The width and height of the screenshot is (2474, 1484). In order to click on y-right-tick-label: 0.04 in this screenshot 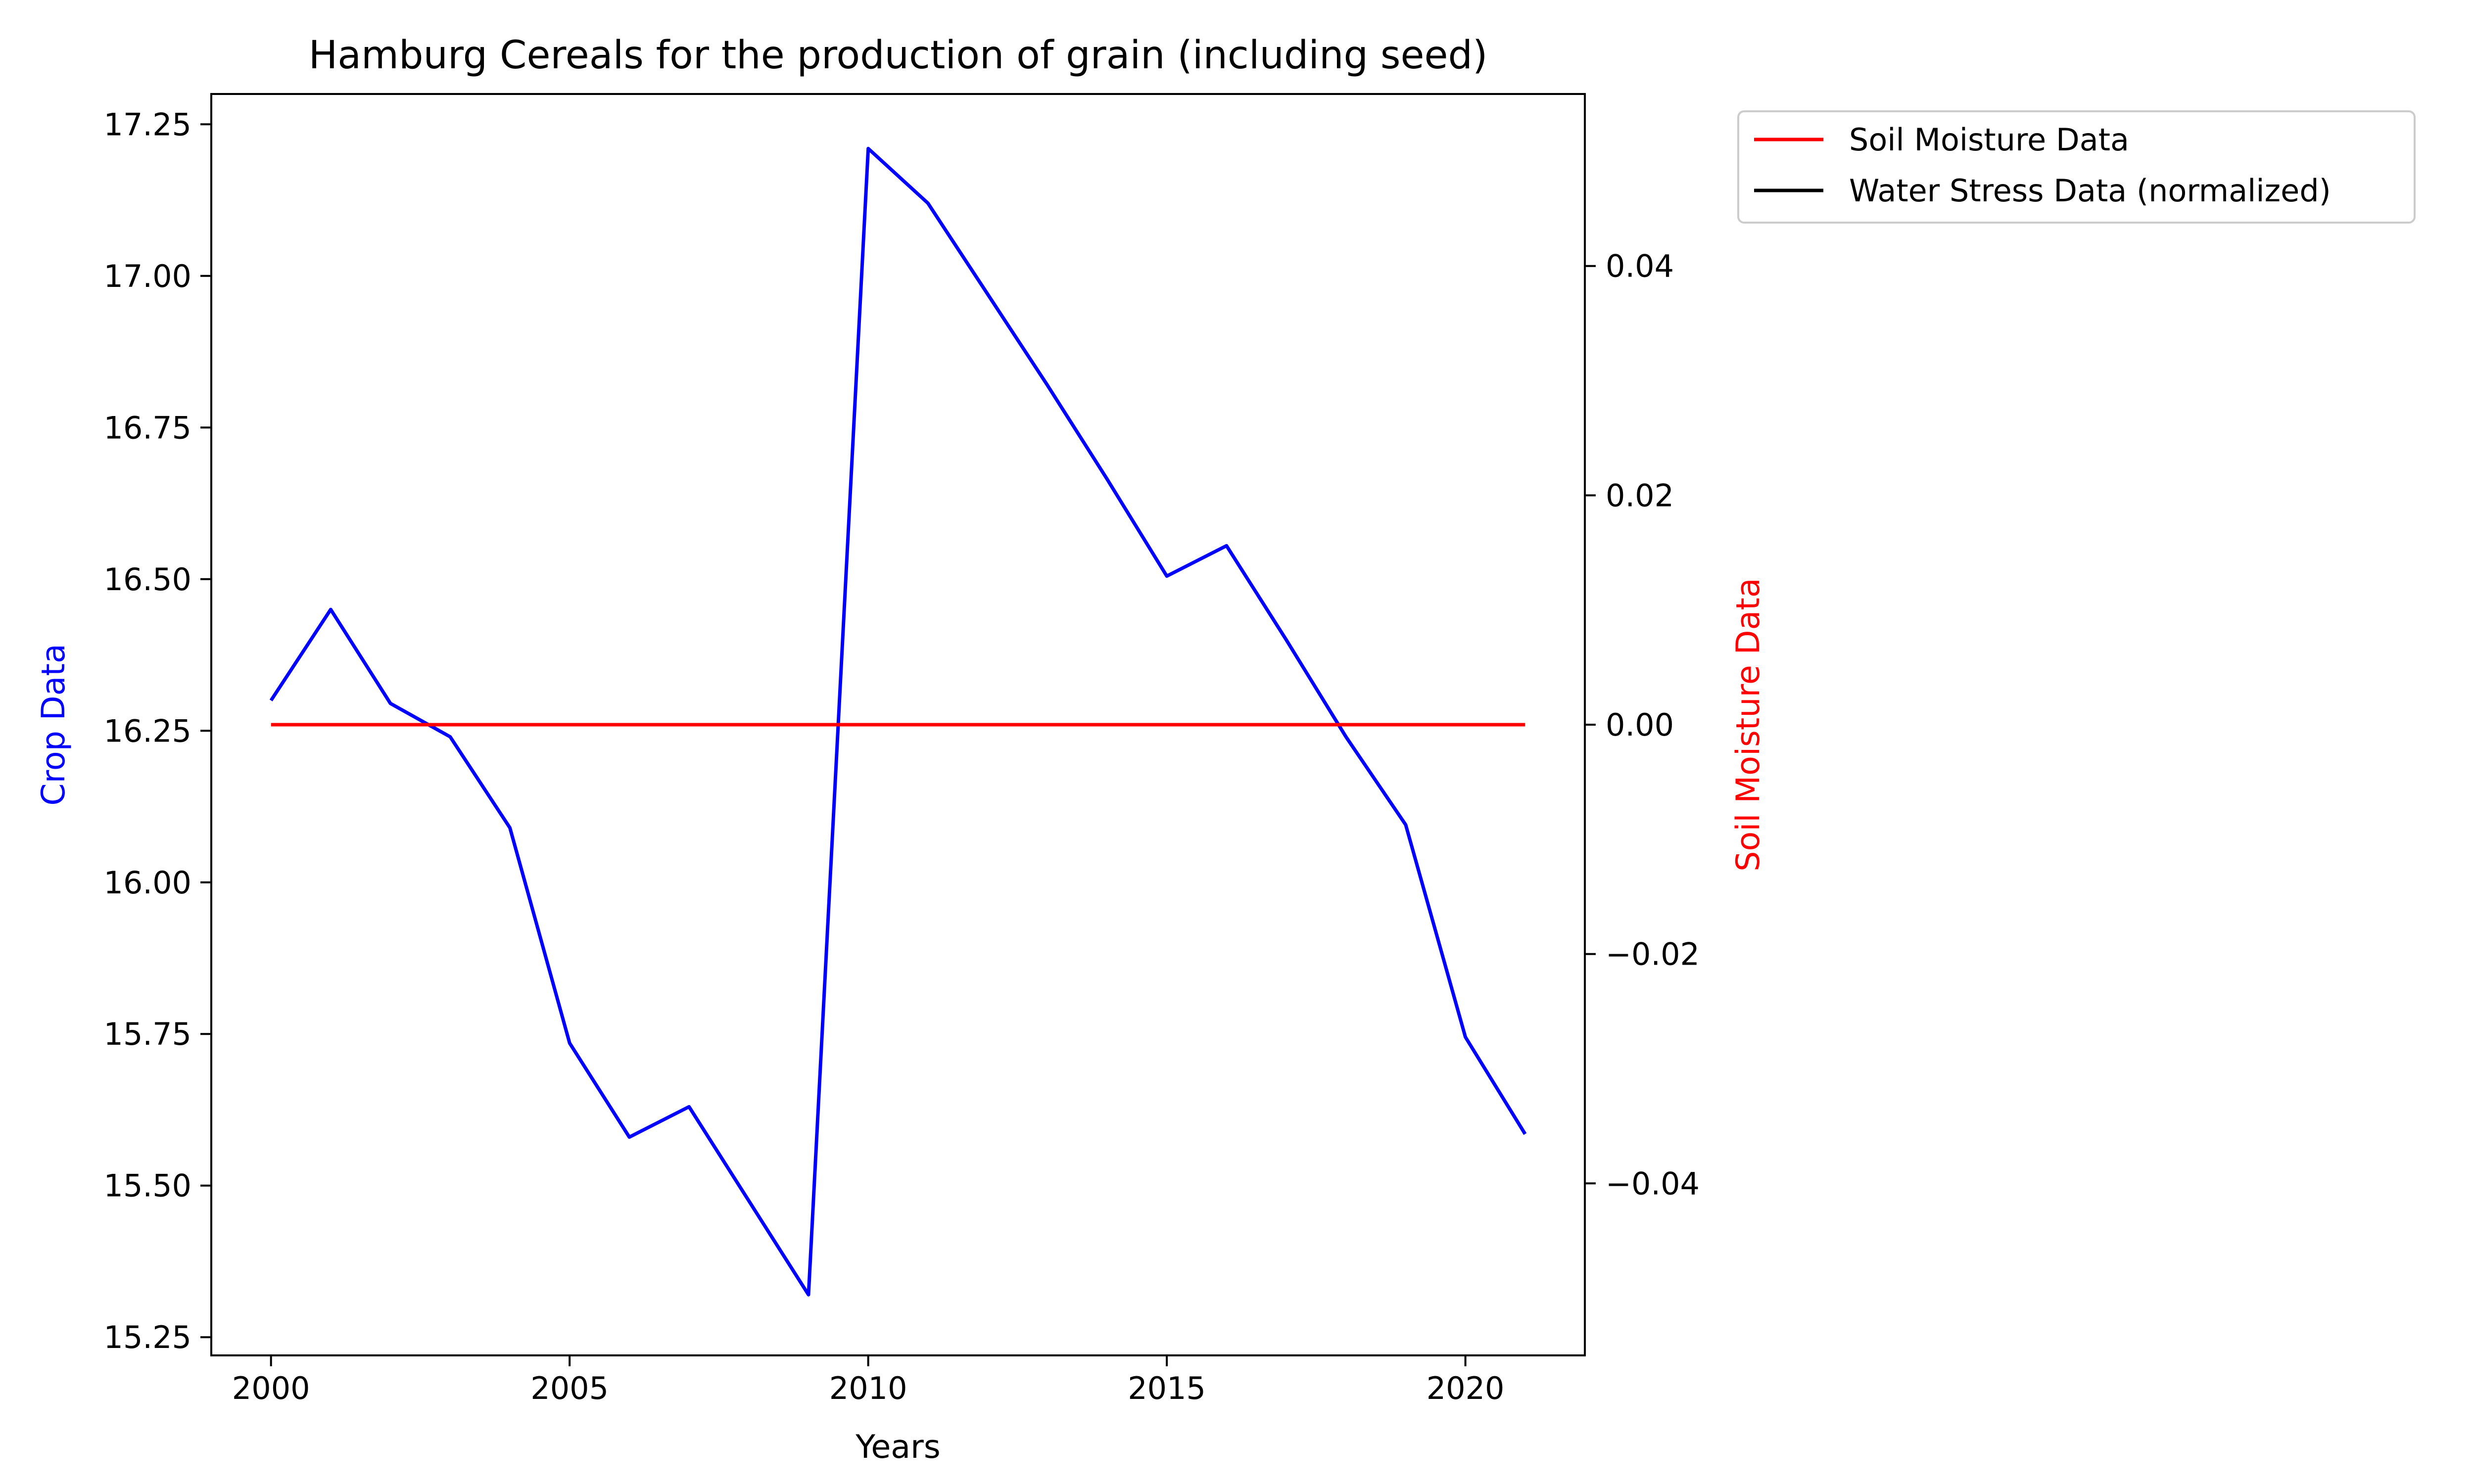, I will do `click(1640, 266)`.